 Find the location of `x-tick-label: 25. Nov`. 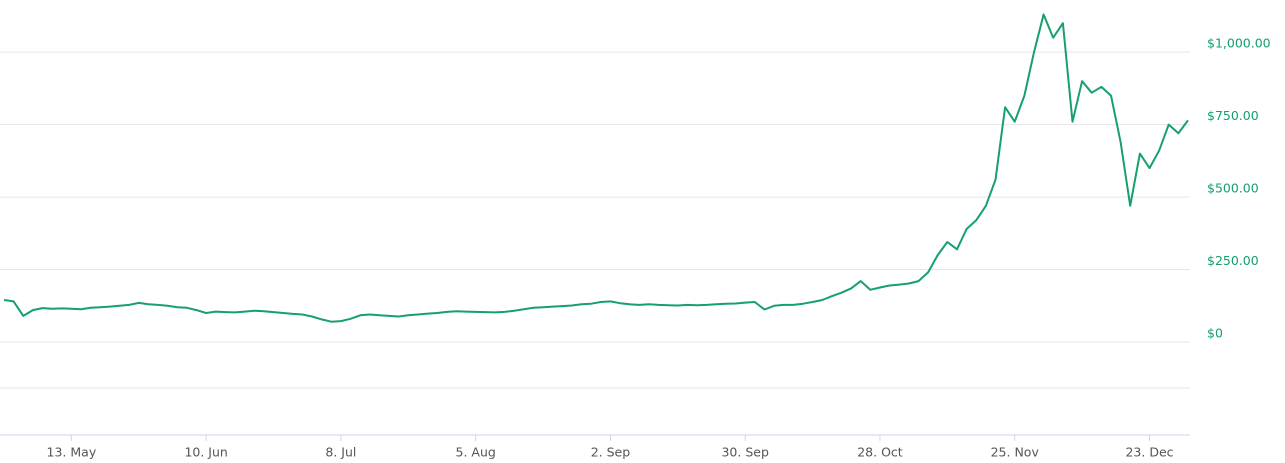

x-tick-label: 25. Nov is located at coordinates (1015, 452).